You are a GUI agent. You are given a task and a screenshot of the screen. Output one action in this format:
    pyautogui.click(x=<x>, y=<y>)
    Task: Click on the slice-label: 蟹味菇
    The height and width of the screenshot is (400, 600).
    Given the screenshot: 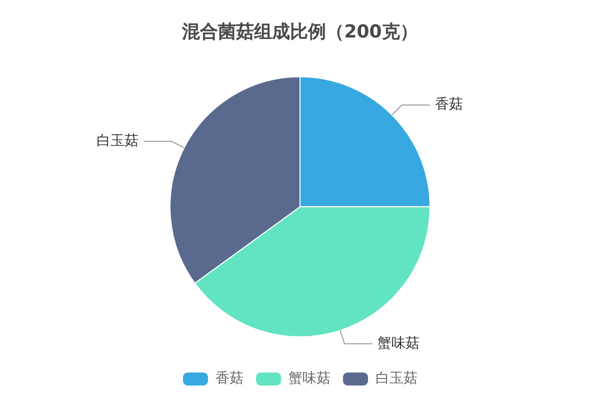 What is the action you would take?
    pyautogui.click(x=399, y=343)
    